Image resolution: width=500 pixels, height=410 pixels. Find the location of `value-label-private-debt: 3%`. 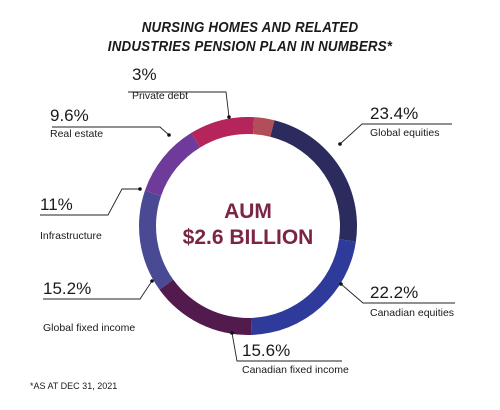

value-label-private-debt: 3% is located at coordinates (144, 74).